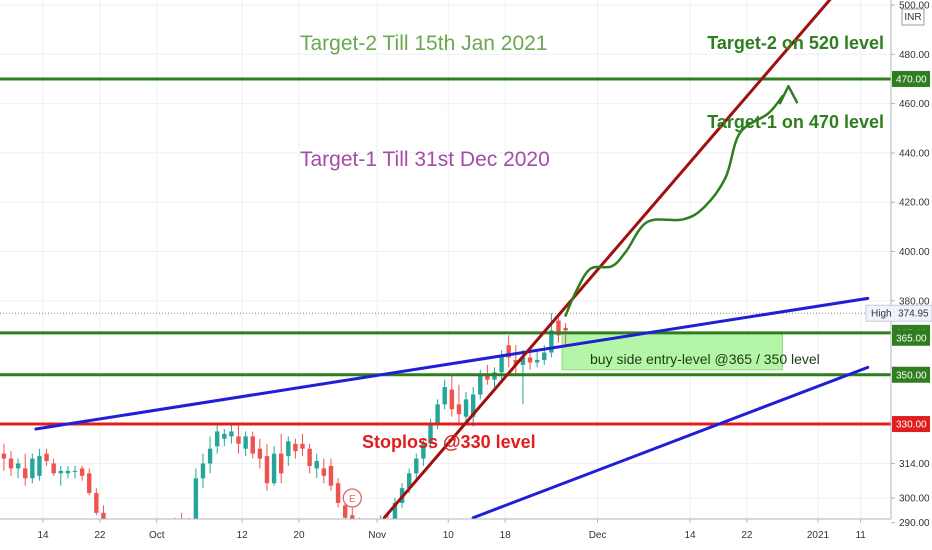 The width and height of the screenshot is (932, 550). What do you see at coordinates (912, 17) in the screenshot?
I see `currency-label: INR` at bounding box center [912, 17].